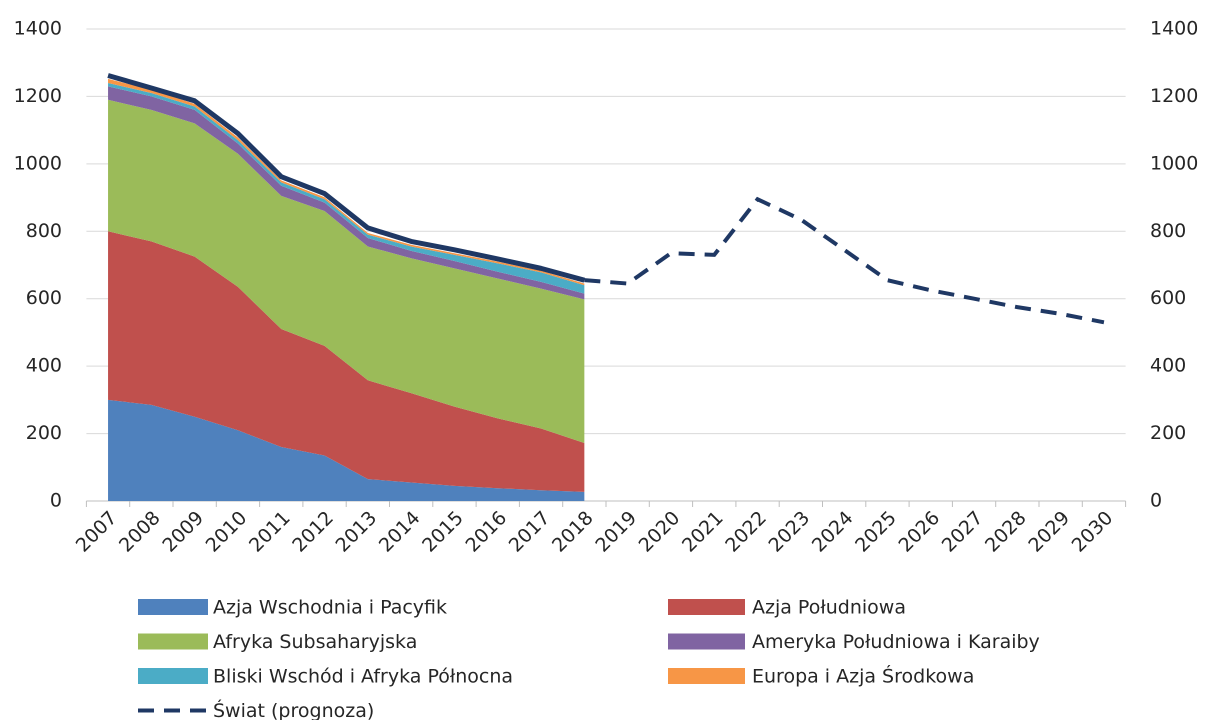  Describe the element at coordinates (357, 532) in the screenshot. I see `x-tick-label: 2013` at that location.